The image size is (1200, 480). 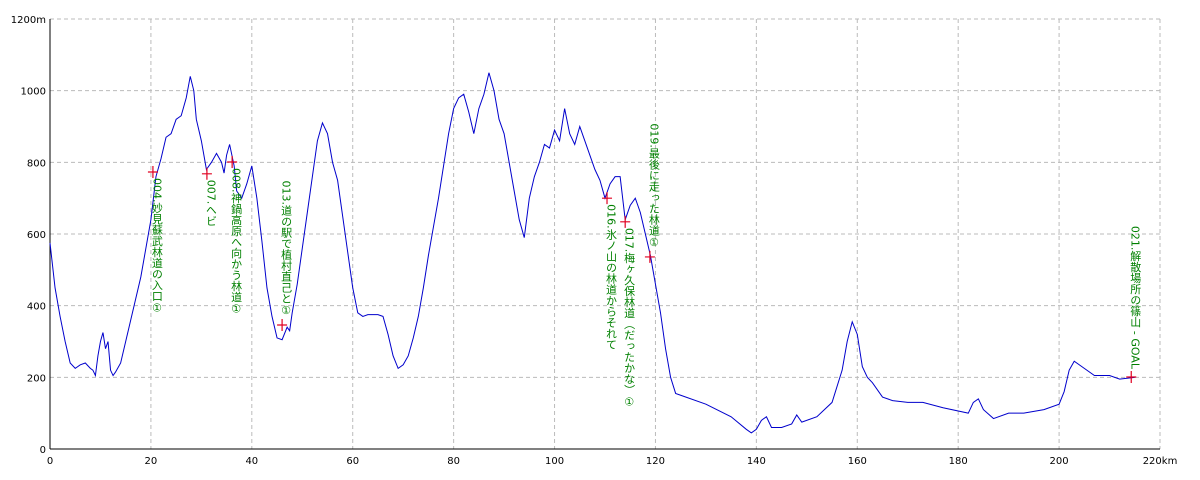 What do you see at coordinates (210, 203) in the screenshot?
I see `waypoint-label: 007.ヘビ` at bounding box center [210, 203].